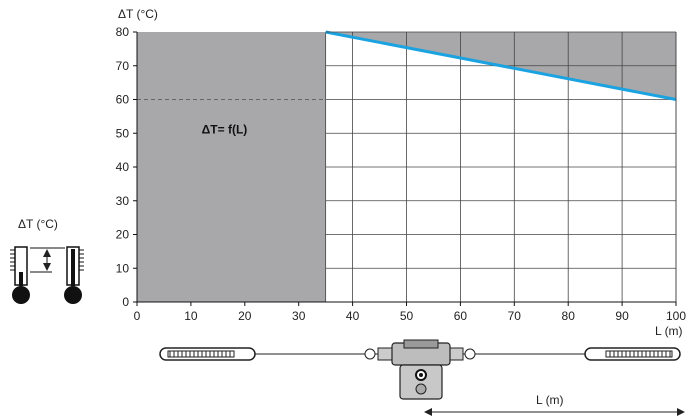 The height and width of the screenshot is (420, 691). What do you see at coordinates (191, 316) in the screenshot?
I see `x-tick-label: 10` at bounding box center [191, 316].